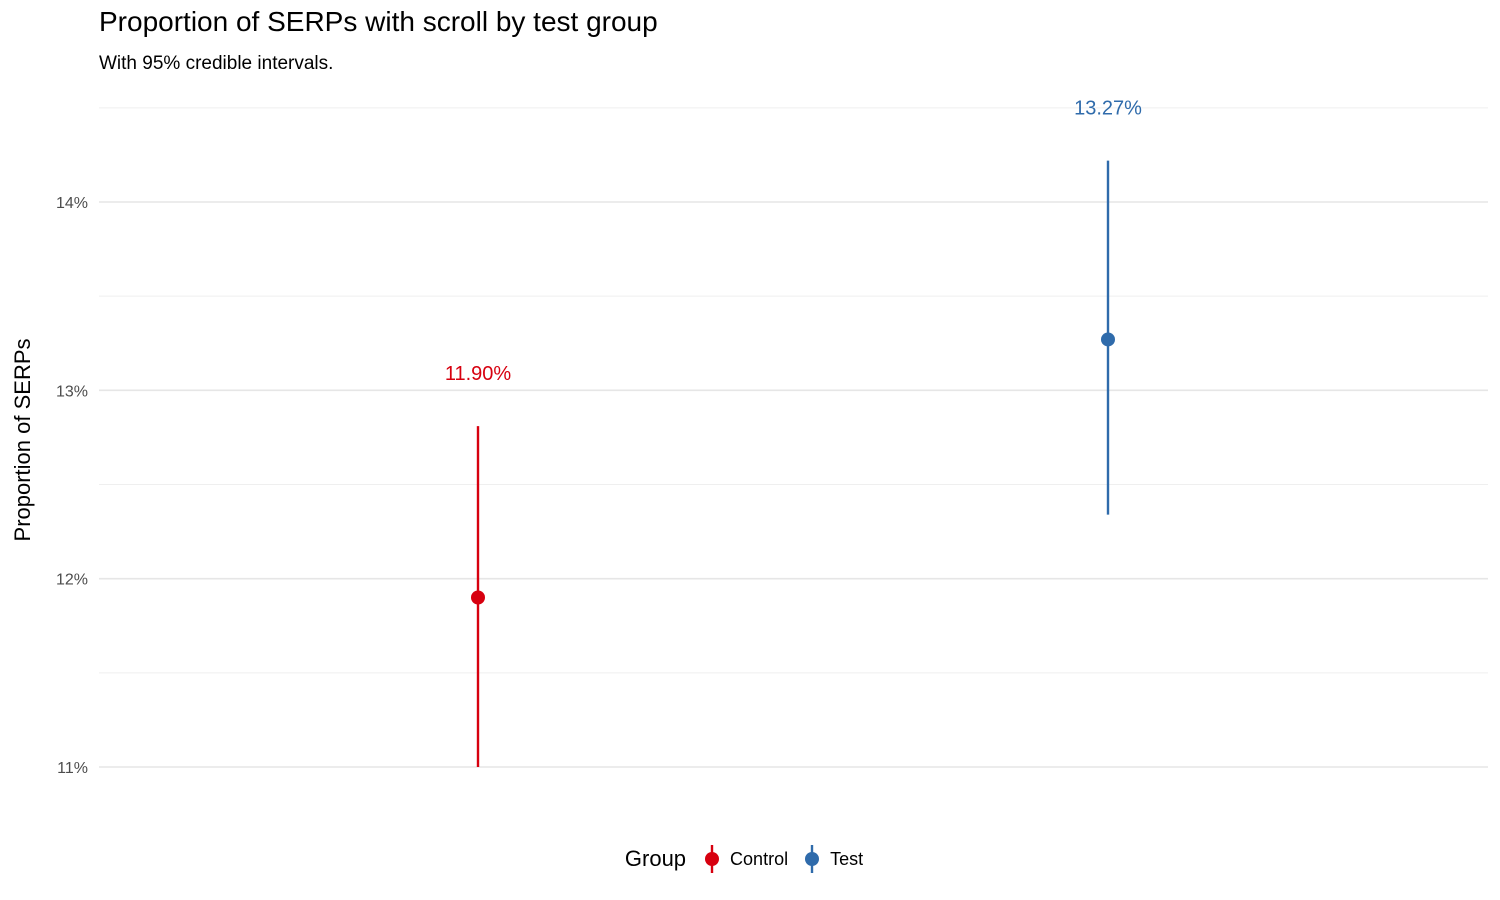 This screenshot has width=1500, height=900. What do you see at coordinates (655, 858) in the screenshot?
I see `legend-title: Group` at bounding box center [655, 858].